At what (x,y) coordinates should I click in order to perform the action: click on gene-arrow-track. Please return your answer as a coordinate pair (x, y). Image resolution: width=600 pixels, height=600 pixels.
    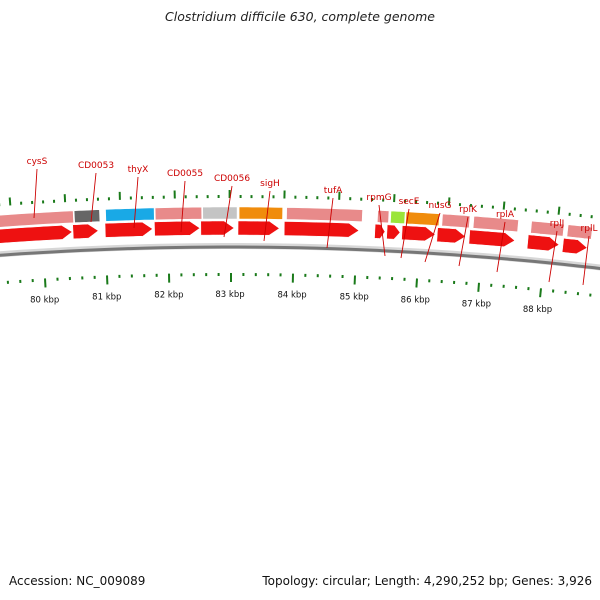
    Looking at the image, I should click on (294, 237).